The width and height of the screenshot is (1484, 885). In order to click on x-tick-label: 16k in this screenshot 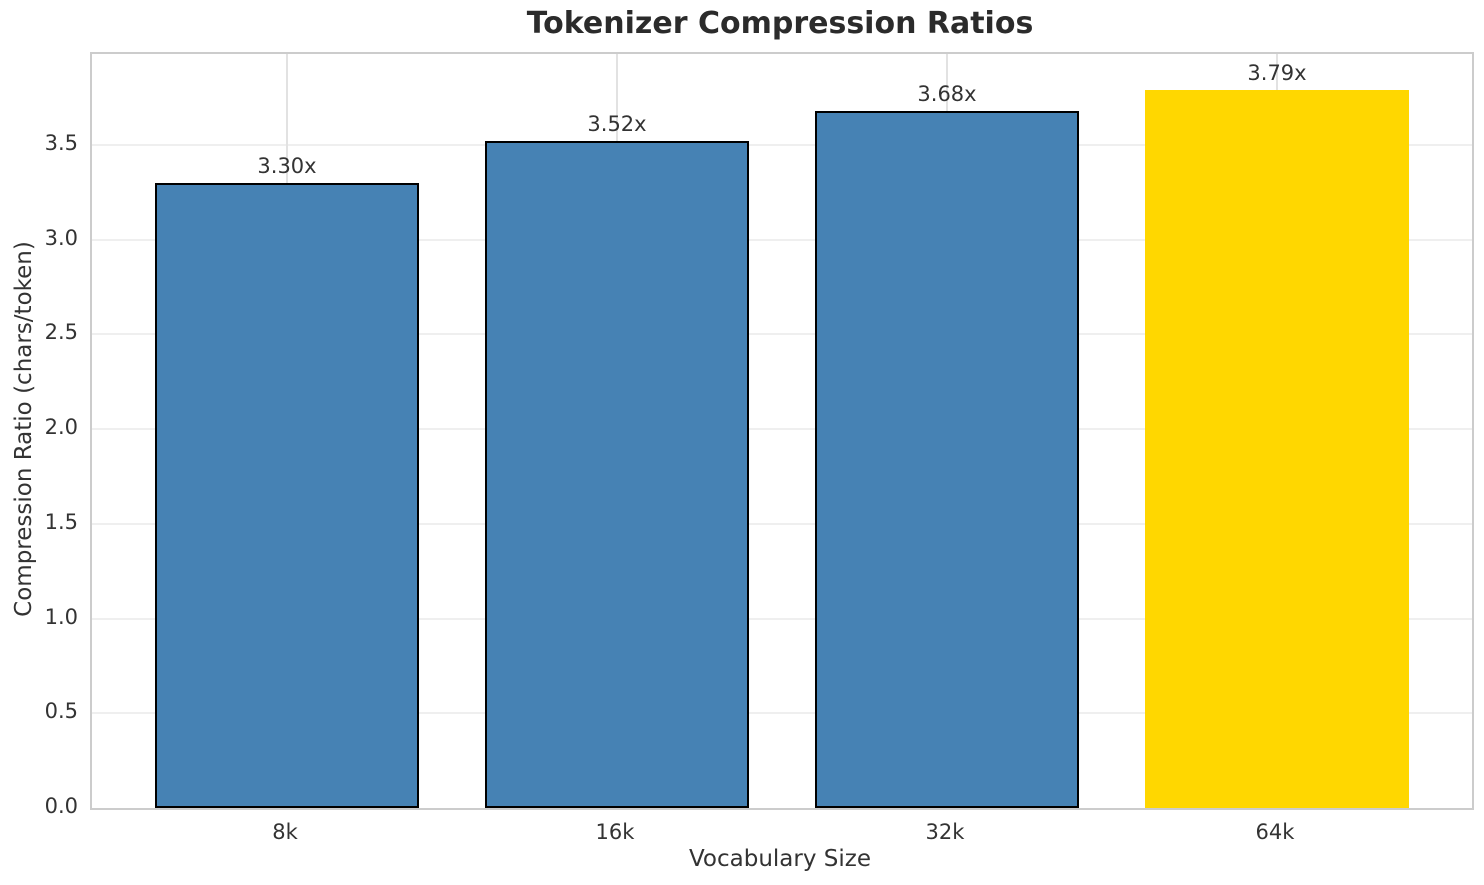, I will do `click(615, 832)`.